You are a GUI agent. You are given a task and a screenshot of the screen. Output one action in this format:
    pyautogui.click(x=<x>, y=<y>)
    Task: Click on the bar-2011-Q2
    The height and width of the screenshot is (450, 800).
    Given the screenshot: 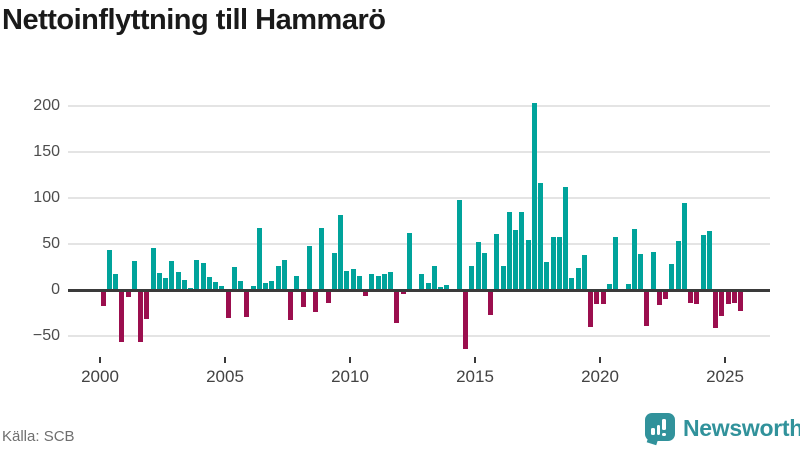 What is the action you would take?
    pyautogui.click(x=384, y=282)
    